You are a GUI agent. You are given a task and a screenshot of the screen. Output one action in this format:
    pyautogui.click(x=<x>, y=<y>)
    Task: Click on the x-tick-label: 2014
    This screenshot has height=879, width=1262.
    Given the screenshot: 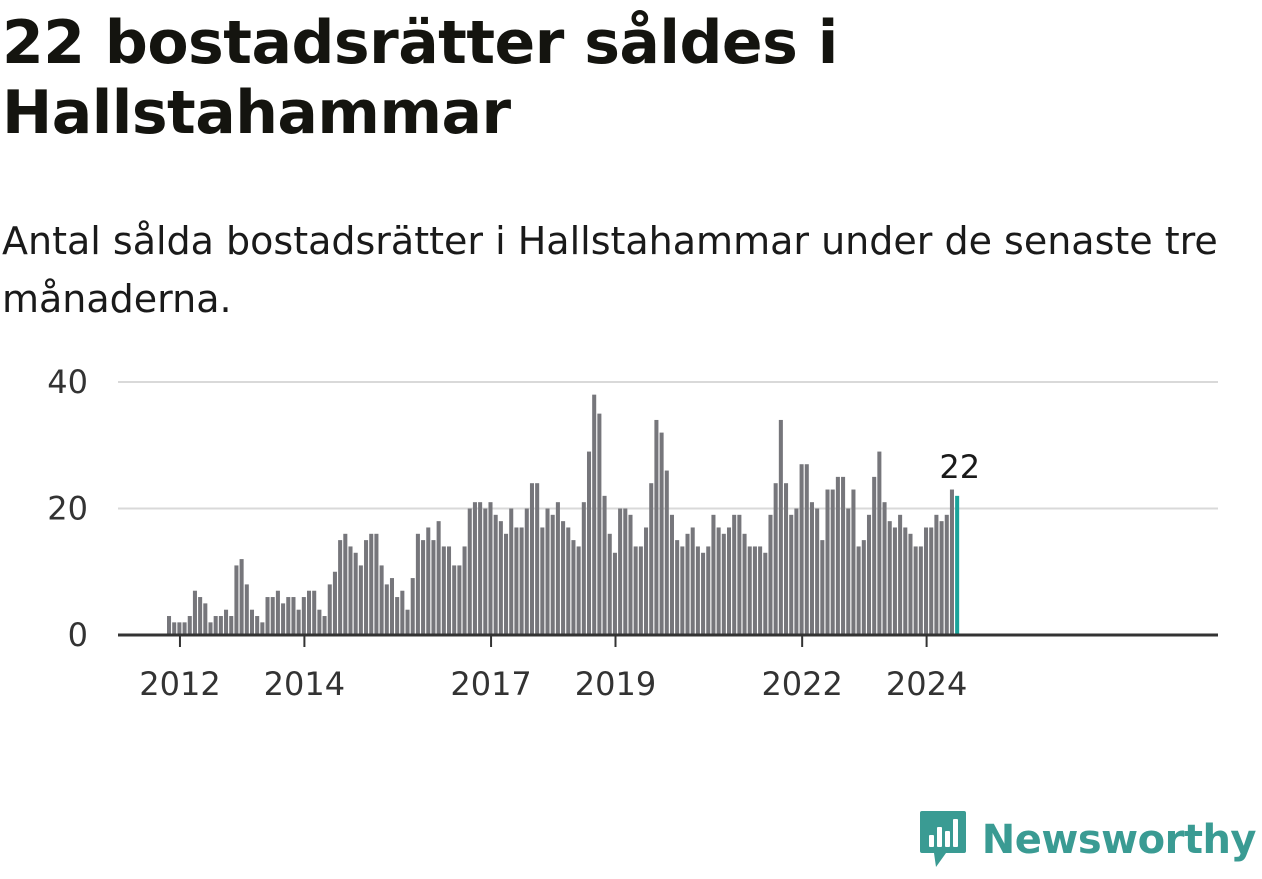 What is the action you would take?
    pyautogui.click(x=304, y=684)
    